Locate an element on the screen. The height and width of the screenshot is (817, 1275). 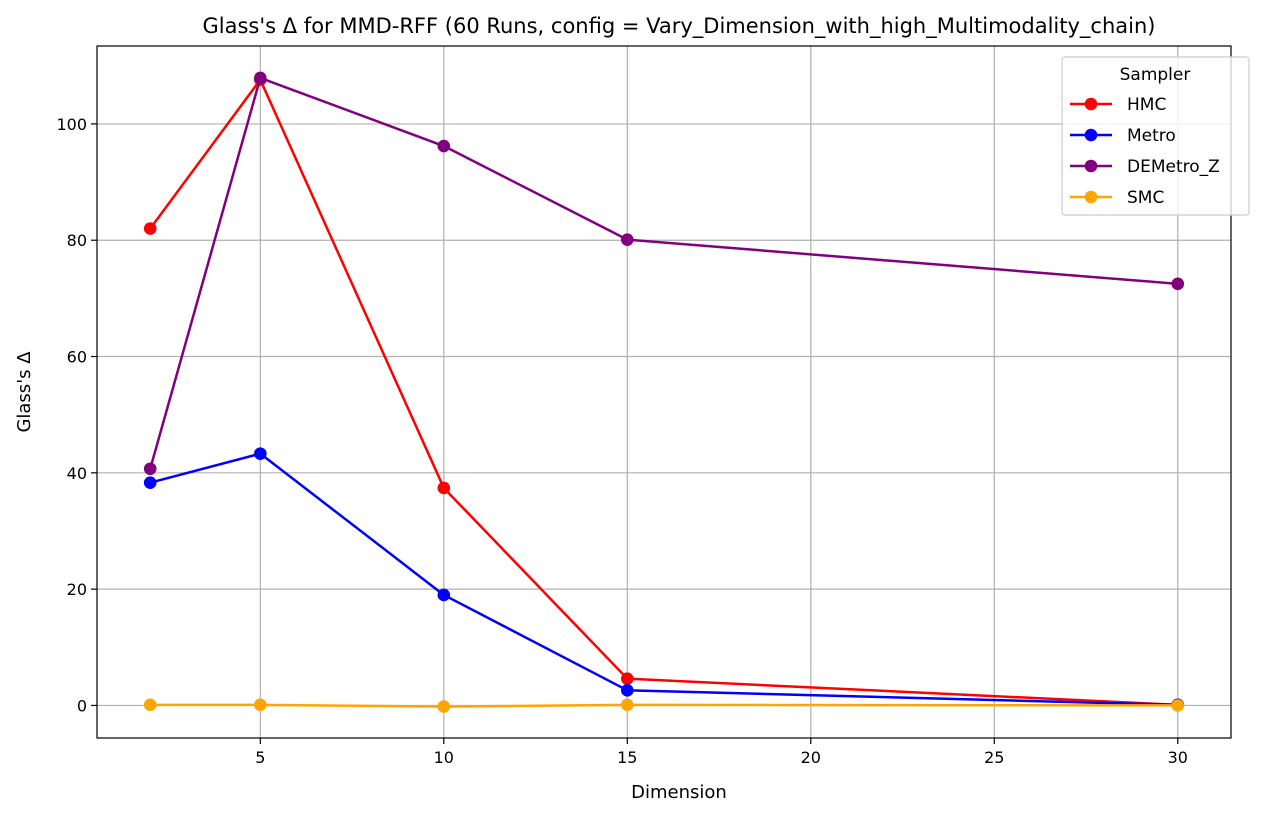
legend-entries: HMC Metro DEMetro_Z SMC is located at coordinates (1145, 151).